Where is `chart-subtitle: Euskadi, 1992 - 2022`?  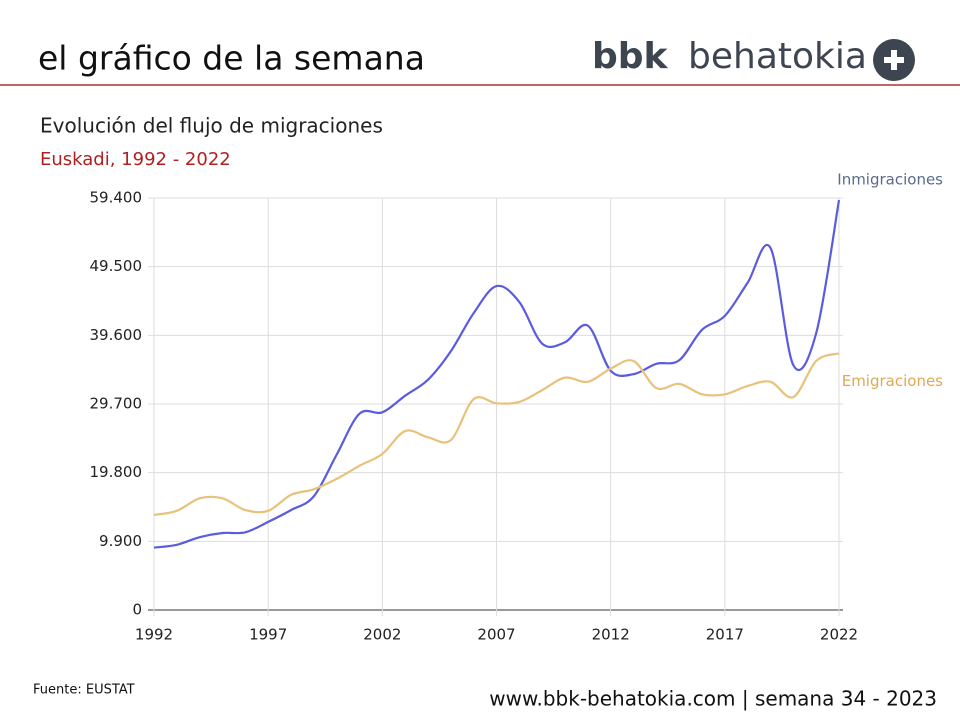
chart-subtitle: Euskadi, 1992 - 2022 is located at coordinates (135, 159).